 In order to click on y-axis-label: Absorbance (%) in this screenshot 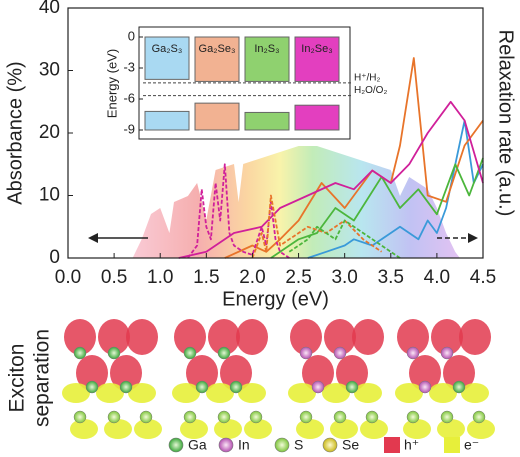, I will do `click(15, 132)`.